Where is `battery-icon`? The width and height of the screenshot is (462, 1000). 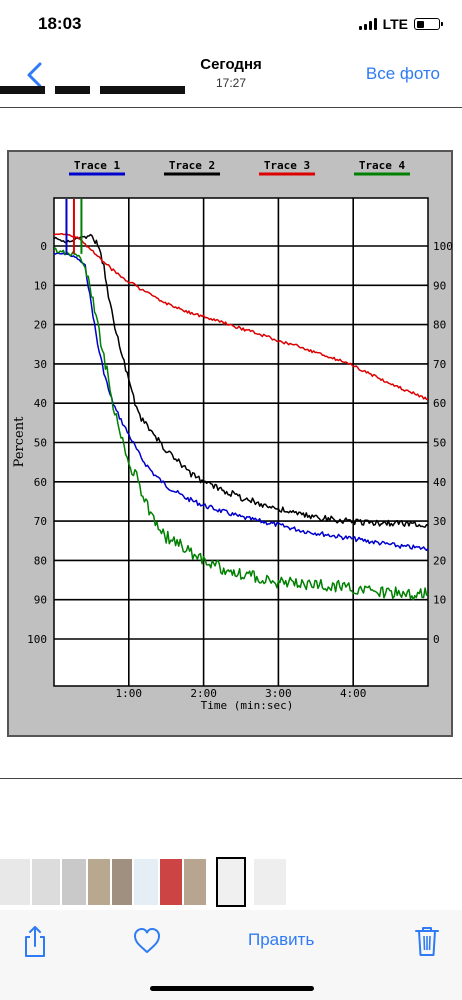 battery-icon is located at coordinates (428, 24).